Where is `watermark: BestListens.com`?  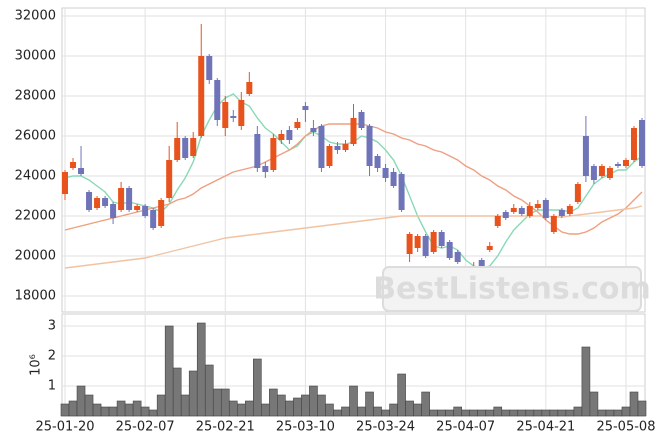
watermark: BestListens.com is located at coordinates (512, 289).